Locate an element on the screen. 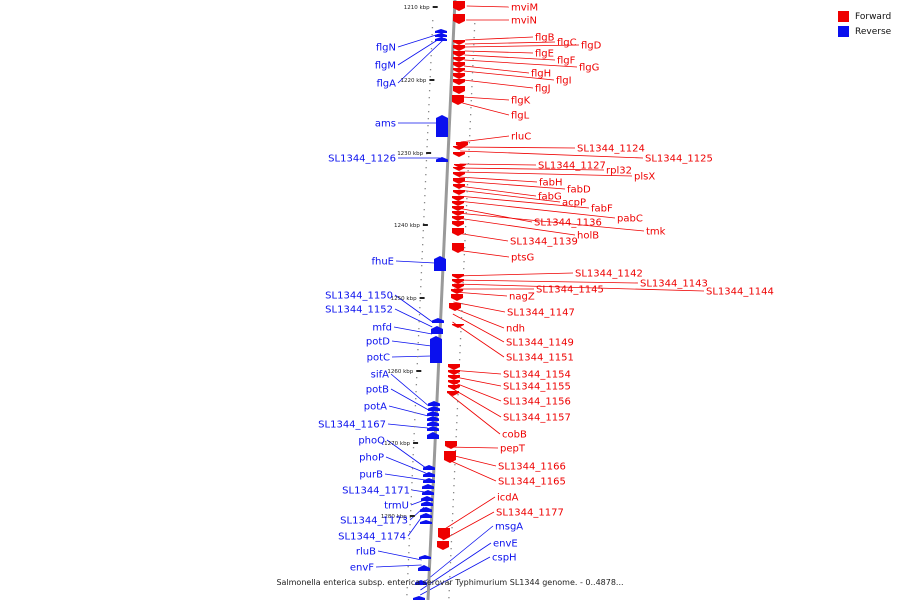  reverse-gene-label: phoQ is located at coordinates (371, 441).